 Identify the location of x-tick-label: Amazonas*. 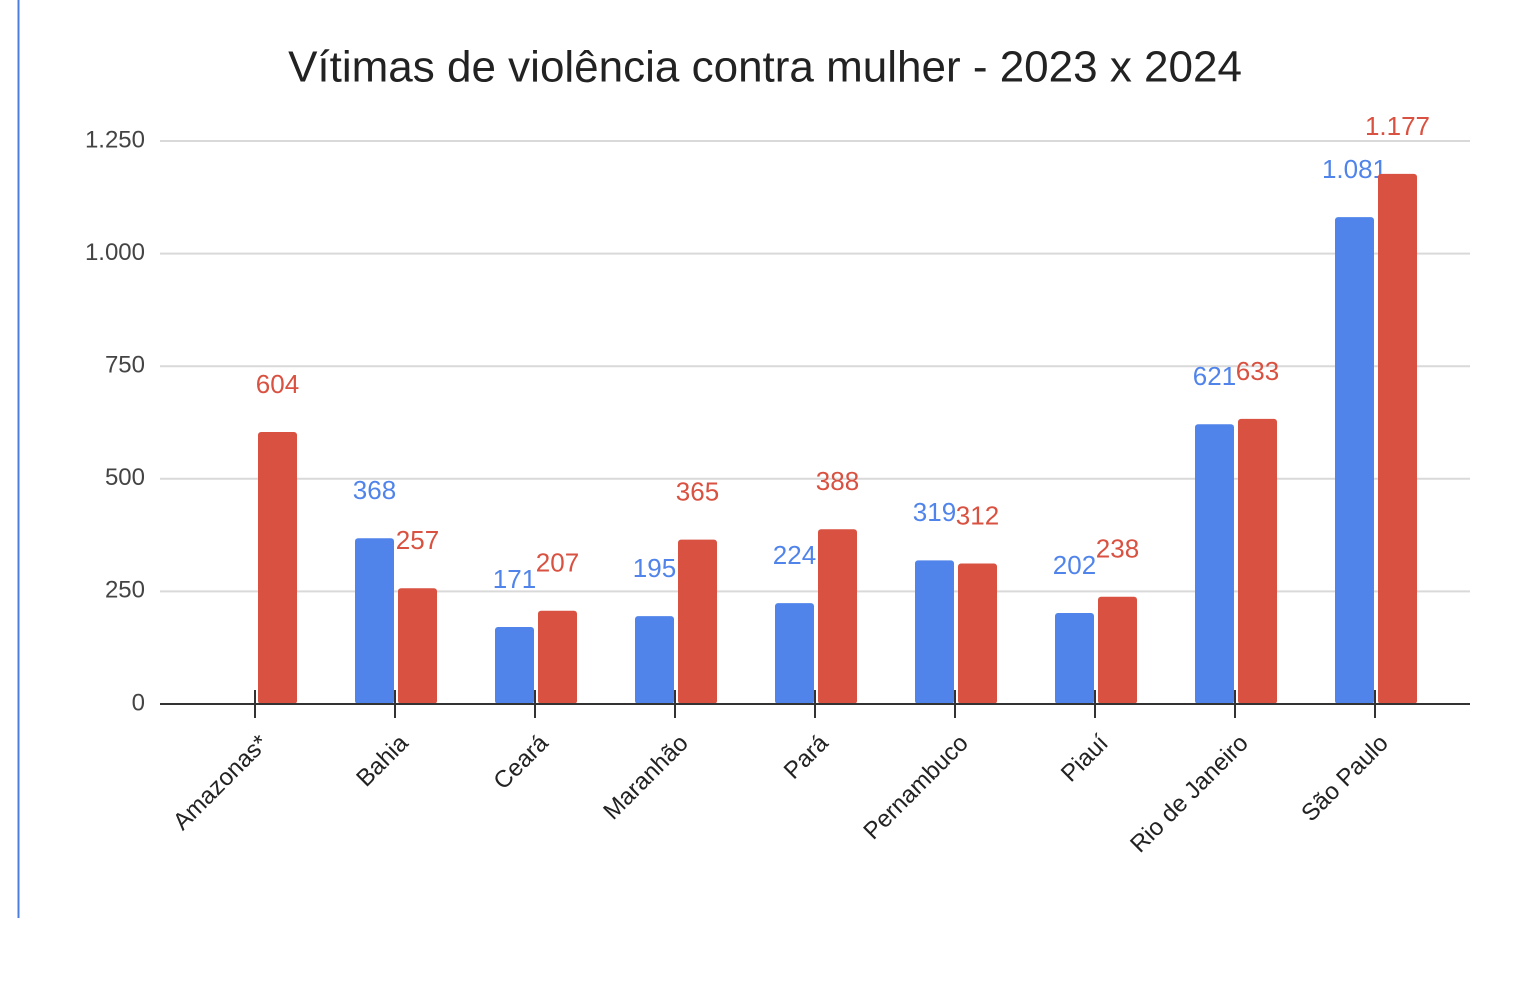
(221, 783).